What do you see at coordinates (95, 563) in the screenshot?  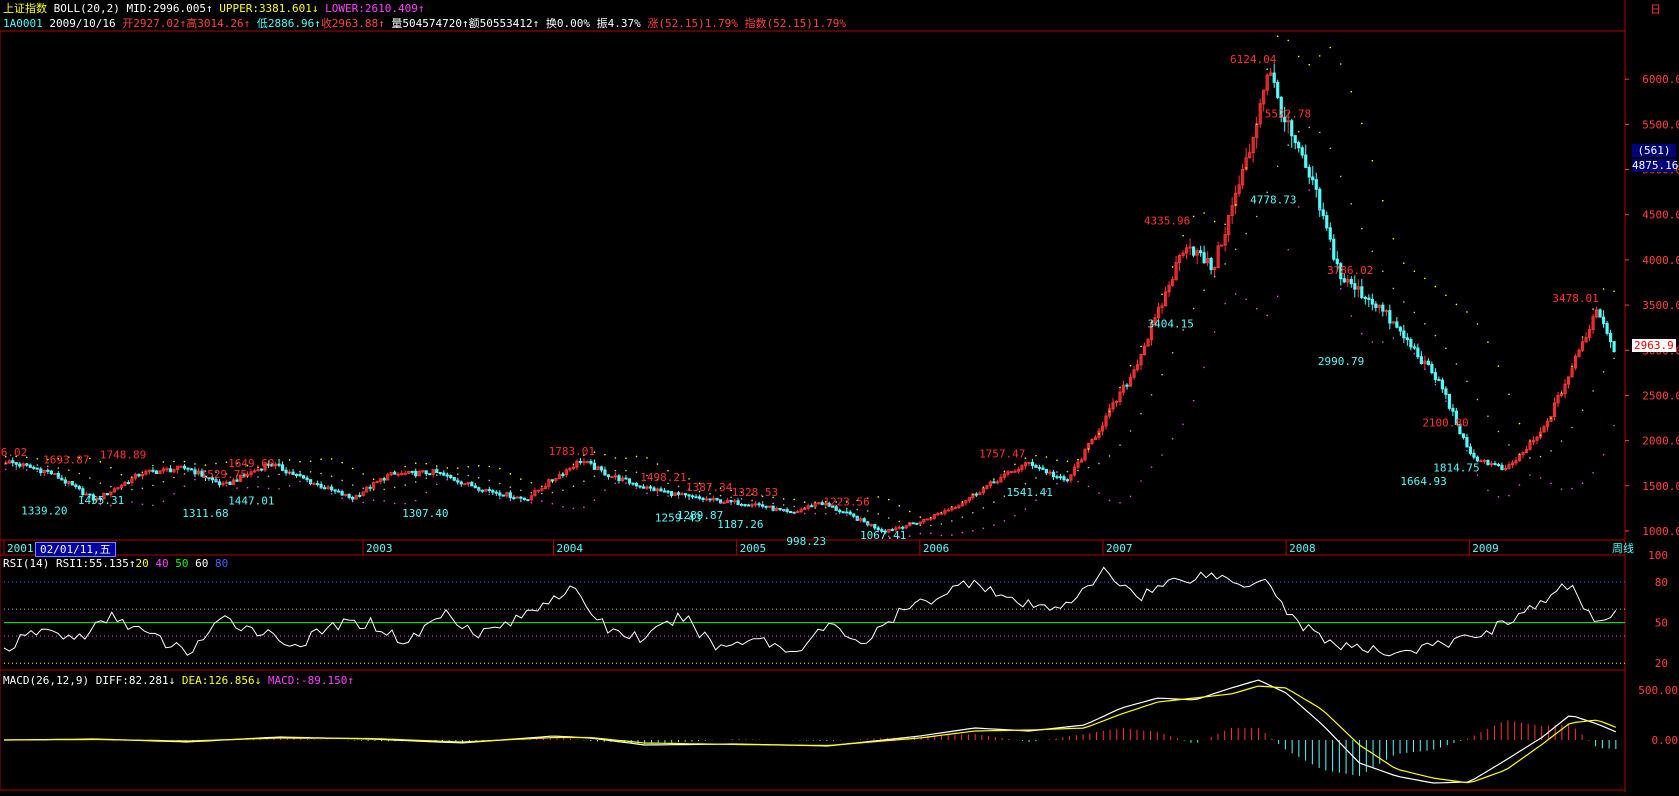 I see `rsi-value: RSI1:55.135↑` at bounding box center [95, 563].